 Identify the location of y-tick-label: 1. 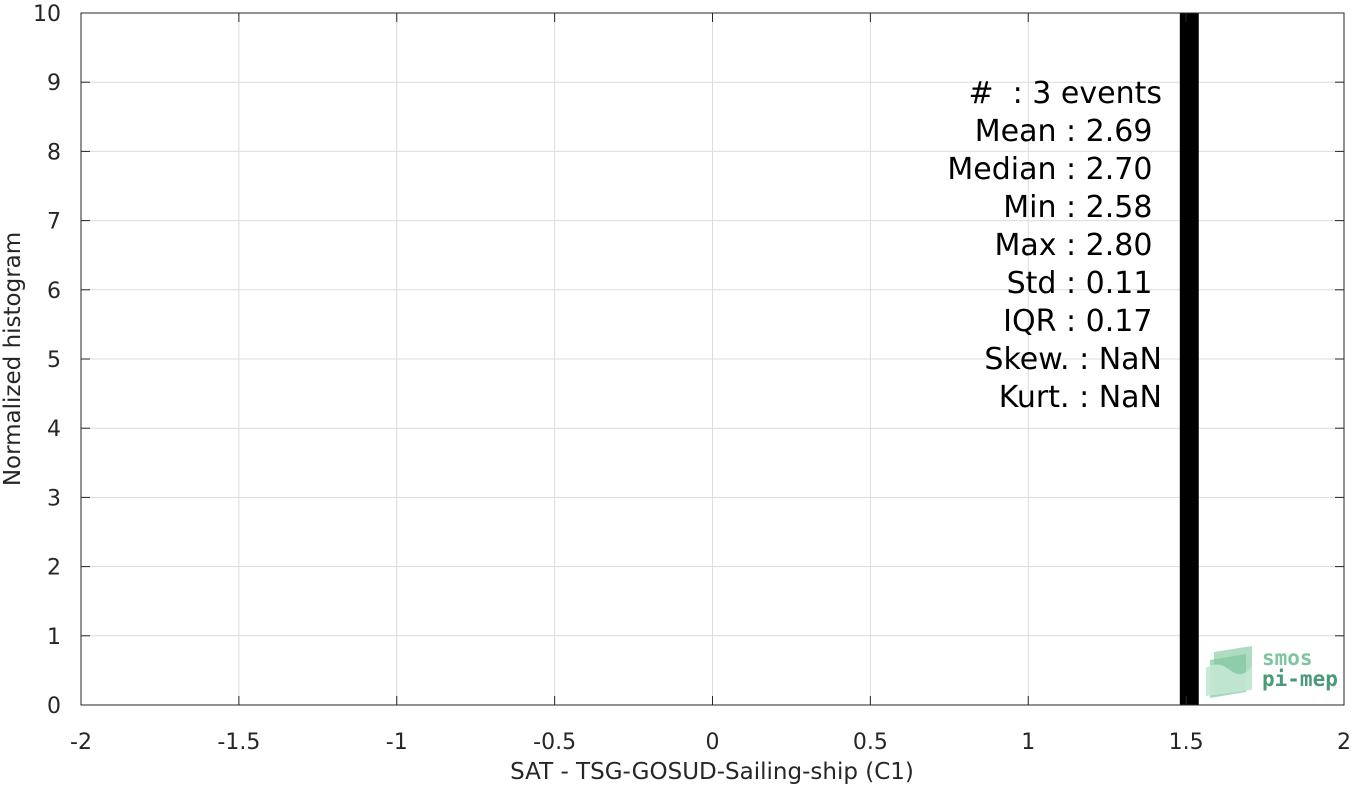
(54, 637).